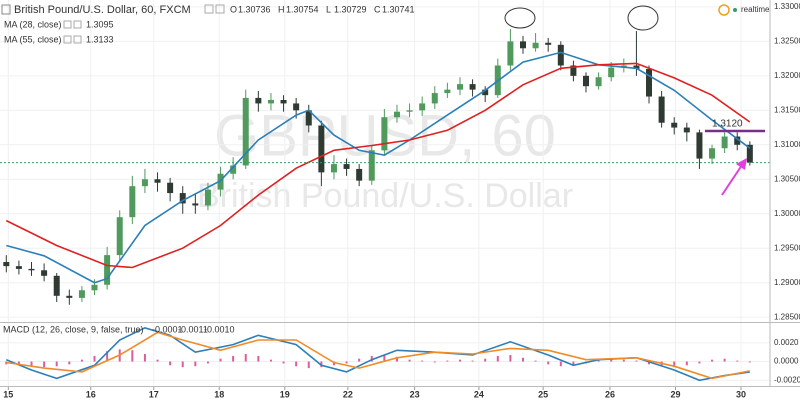 This screenshot has width=800, height=402. I want to click on x-tick-label: 26, so click(610, 394).